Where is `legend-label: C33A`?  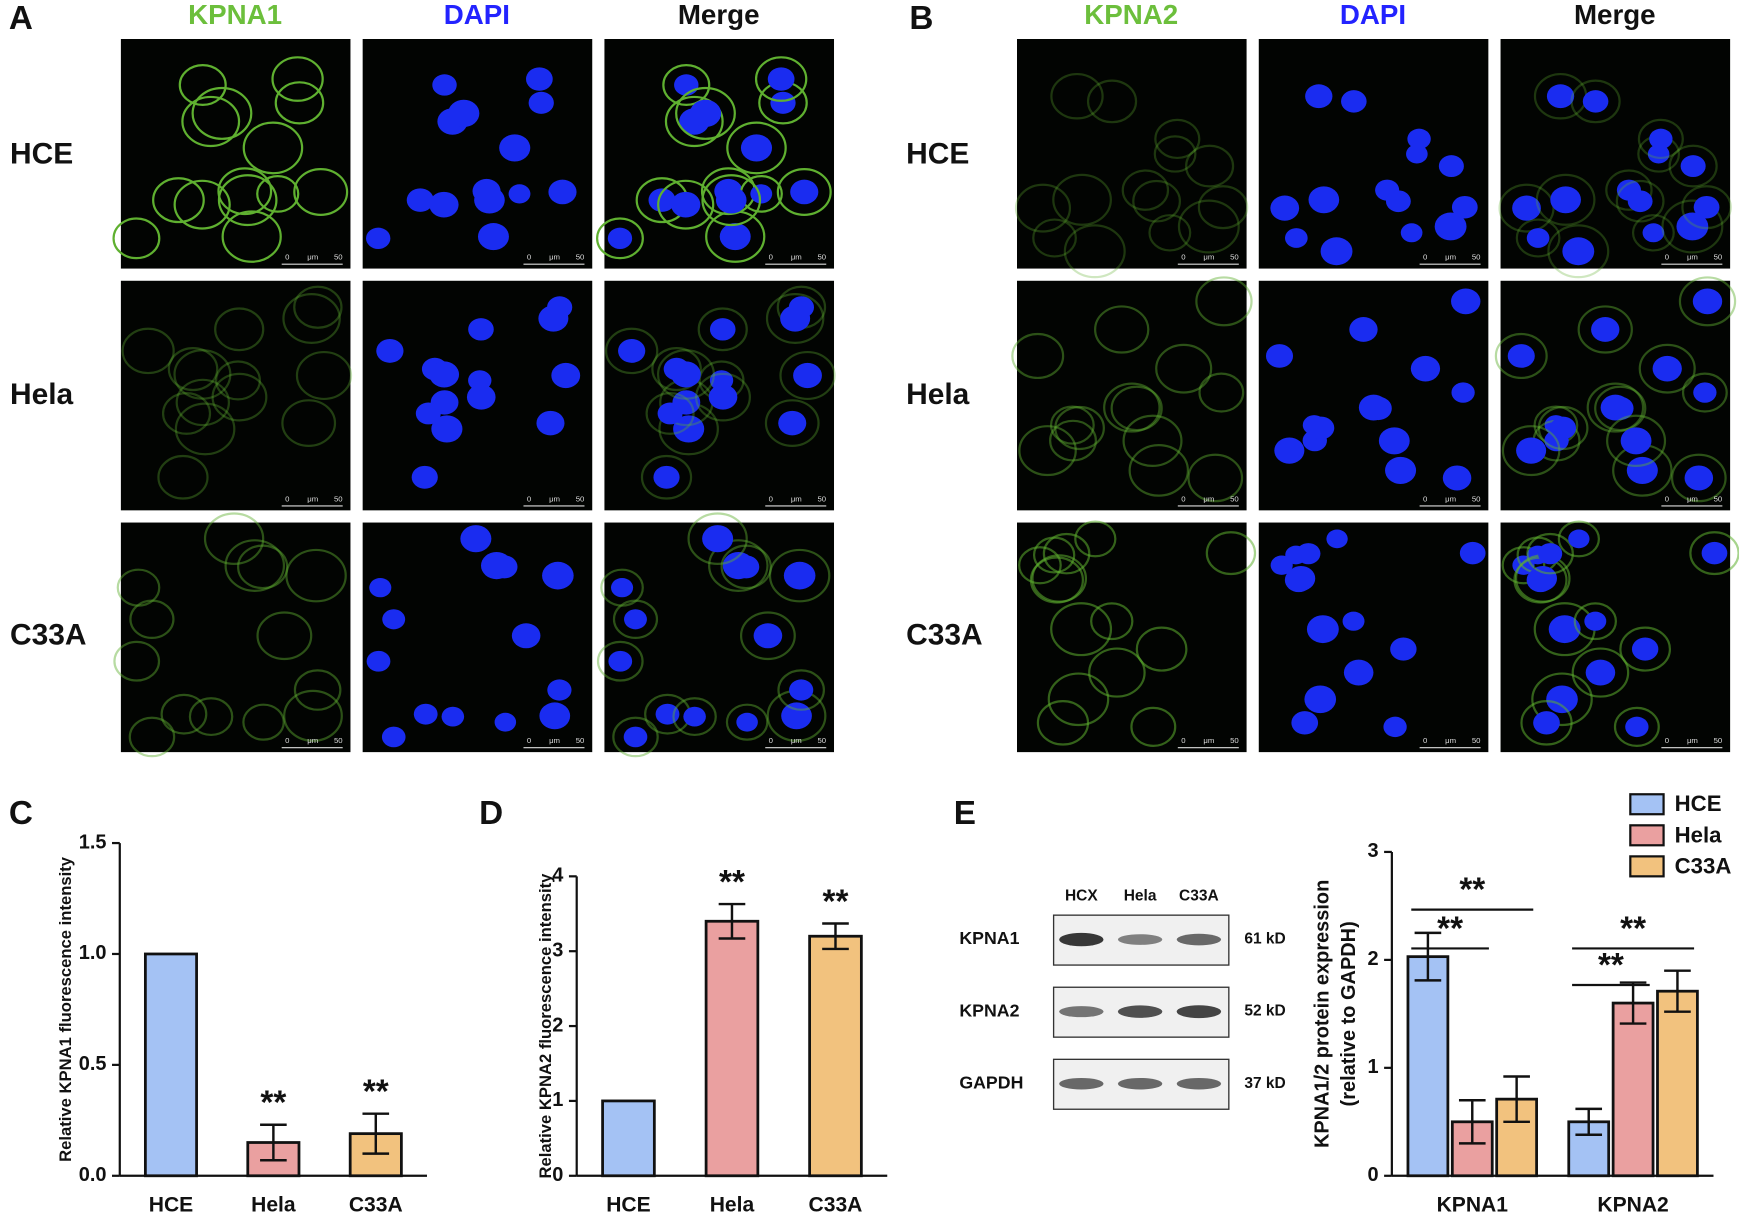 legend-label: C33A is located at coordinates (1703, 865).